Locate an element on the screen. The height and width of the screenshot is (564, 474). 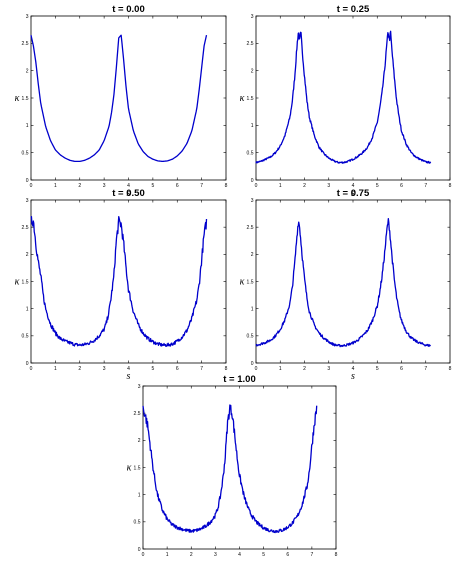
chart-title: t = 0.75 is located at coordinates (353, 193).